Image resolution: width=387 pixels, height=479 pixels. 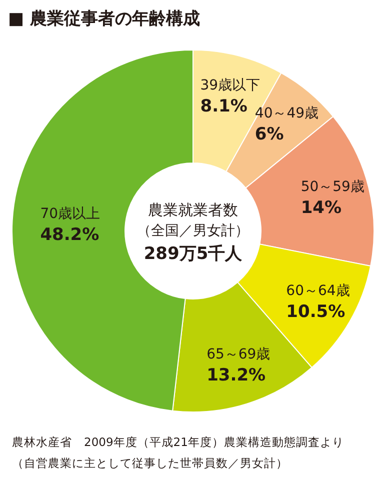 I want to click on data-label: 8.1%, so click(x=224, y=106).